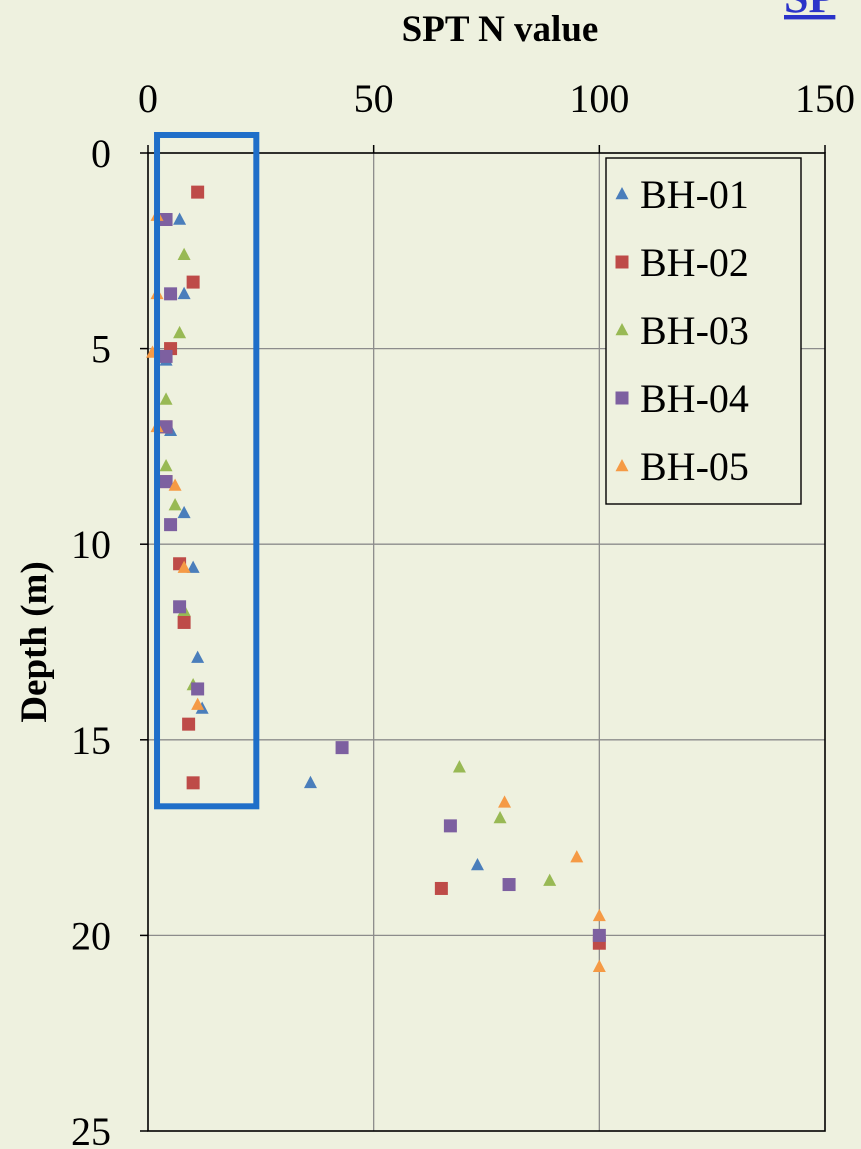  Describe the element at coordinates (694, 330) in the screenshot. I see `legend-label-bh-03: BH-03` at that location.